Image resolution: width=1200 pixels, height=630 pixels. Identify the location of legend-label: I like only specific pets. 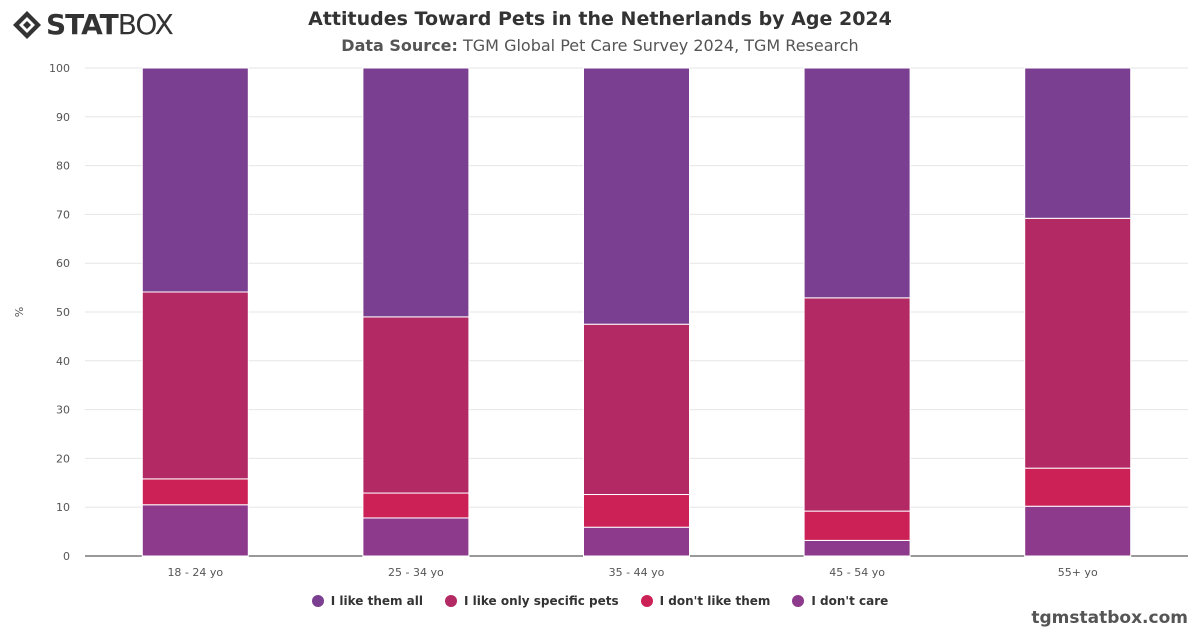
(541, 601).